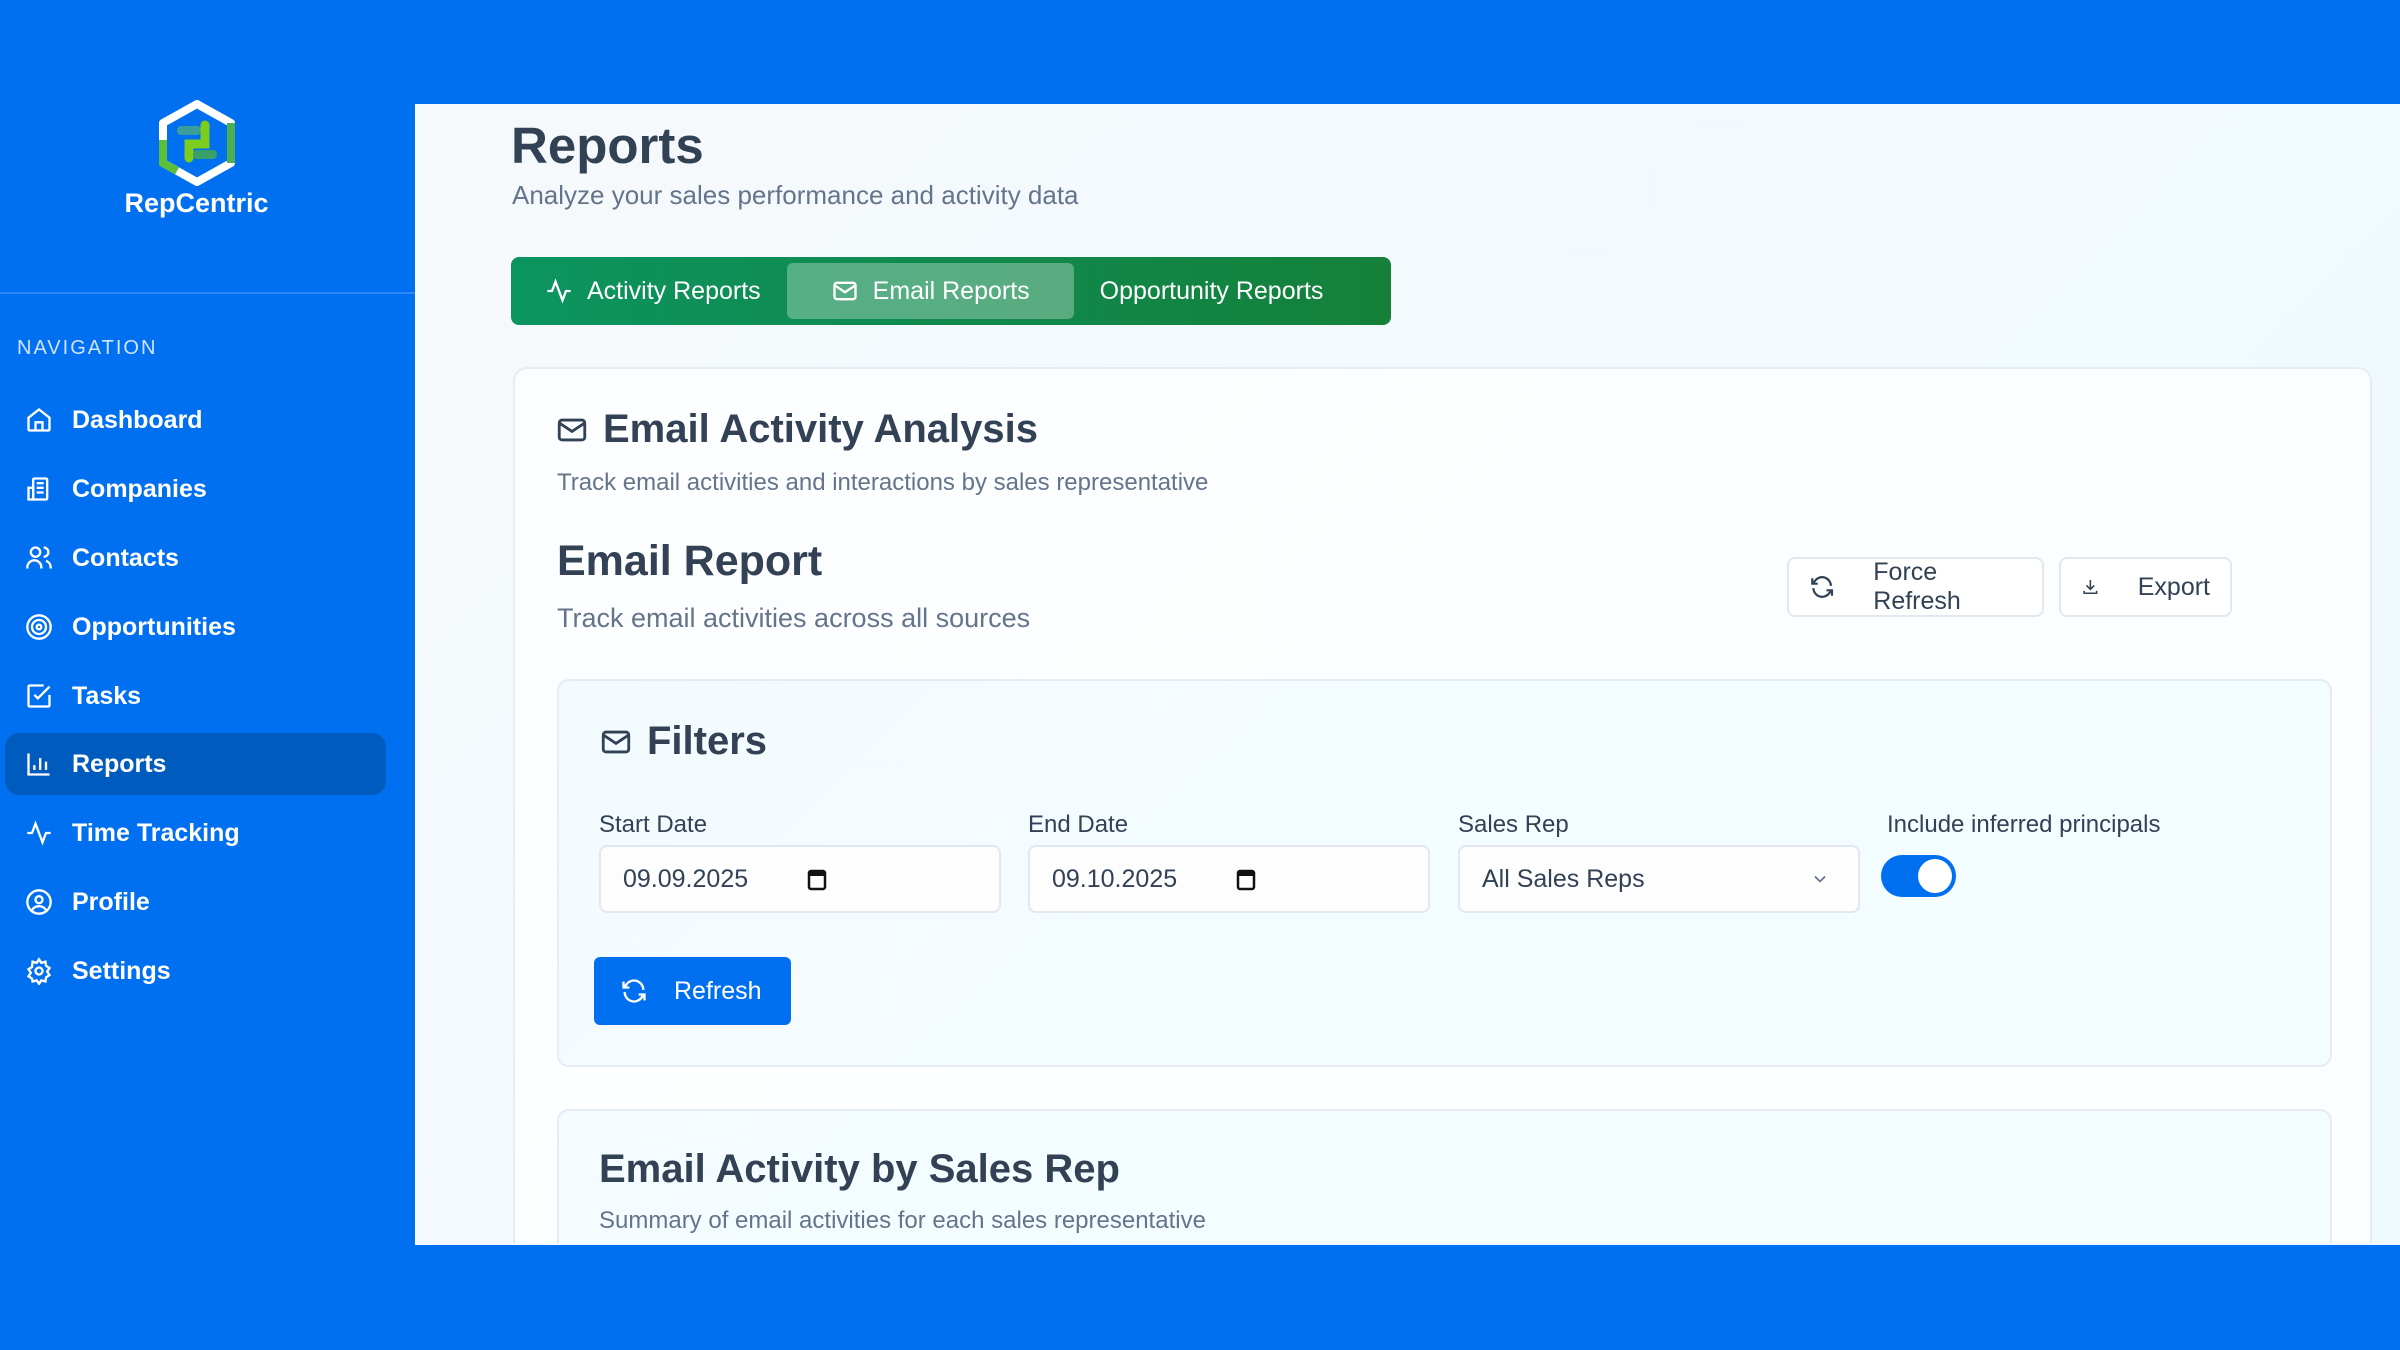 Image resolution: width=2400 pixels, height=1350 pixels. What do you see at coordinates (119, 763) in the screenshot?
I see `sidebar-item-label: Reports` at bounding box center [119, 763].